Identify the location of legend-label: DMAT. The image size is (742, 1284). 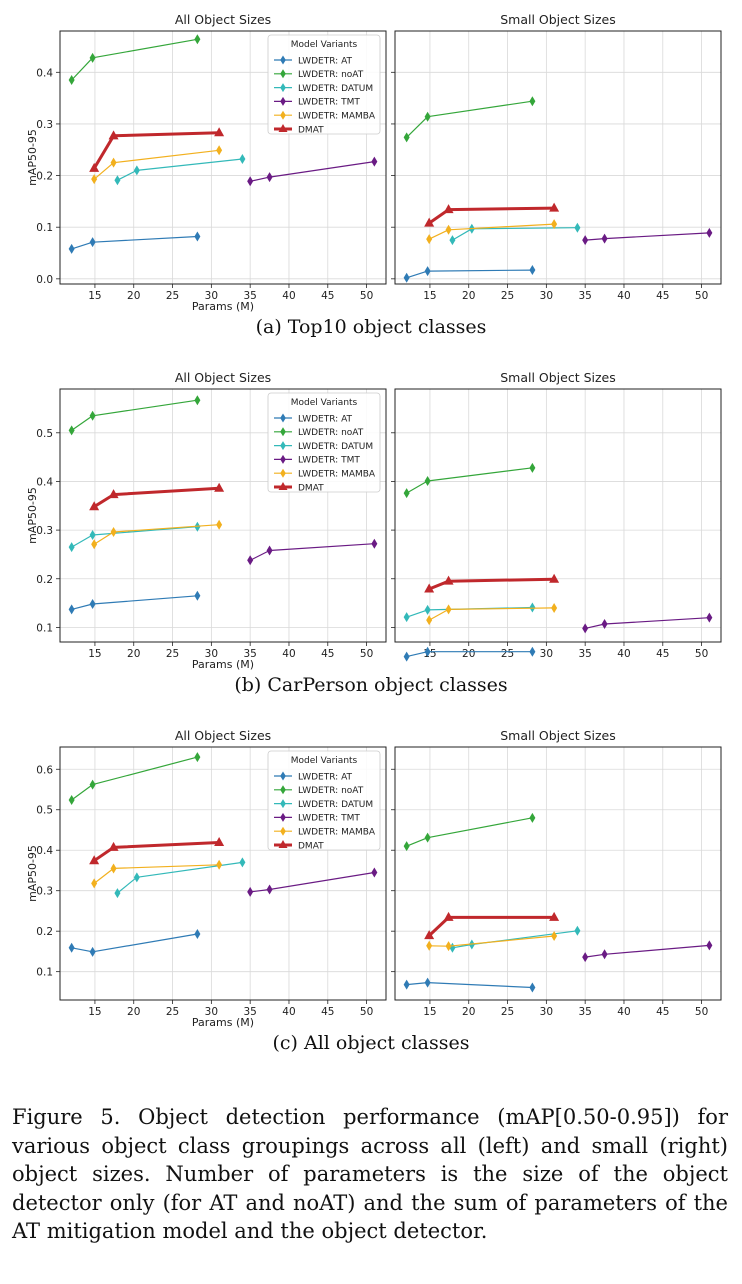
(311, 130).